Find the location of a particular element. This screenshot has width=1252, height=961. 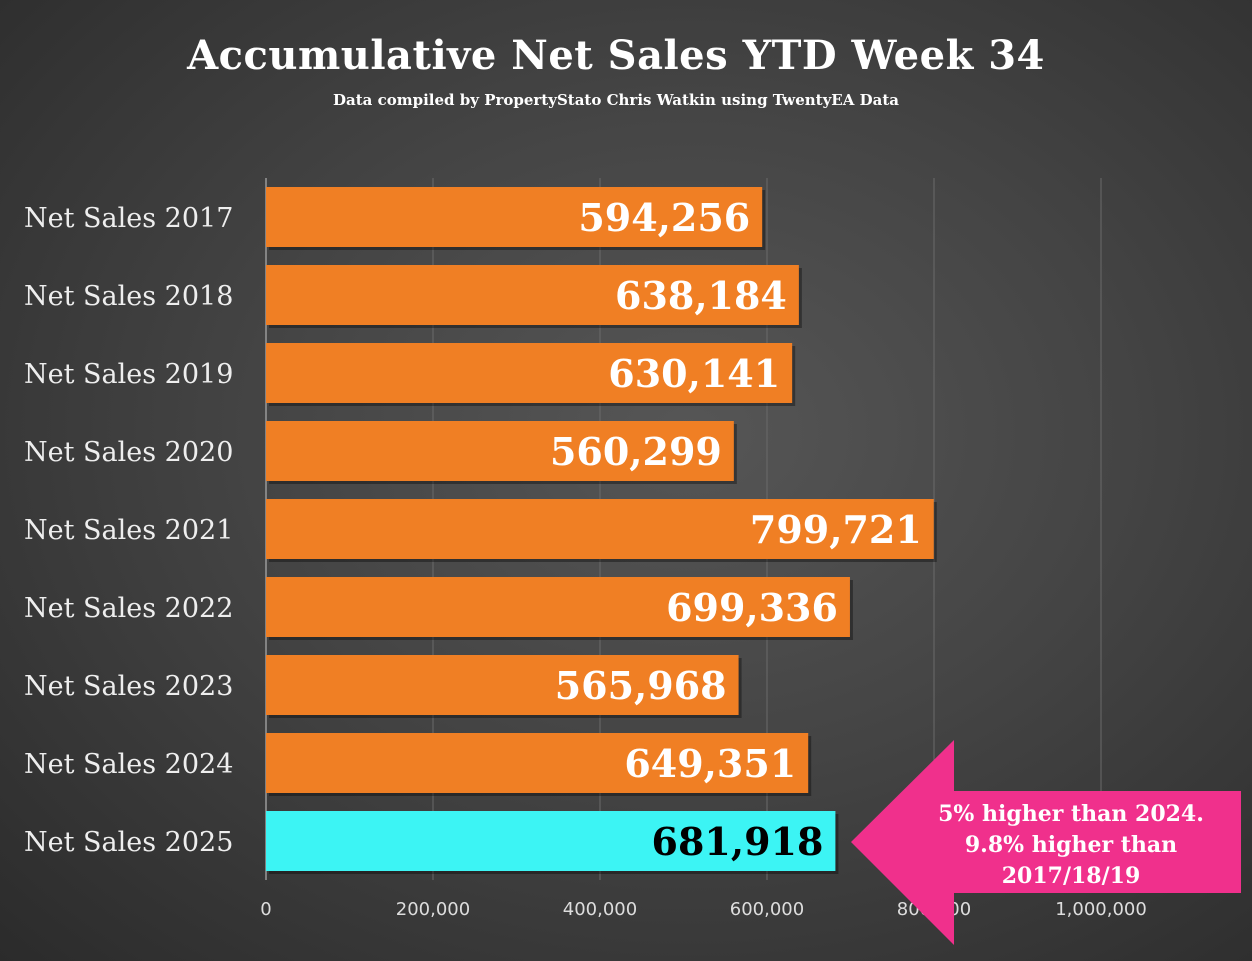

bar-value-label: 699,336 is located at coordinates (752, 607).